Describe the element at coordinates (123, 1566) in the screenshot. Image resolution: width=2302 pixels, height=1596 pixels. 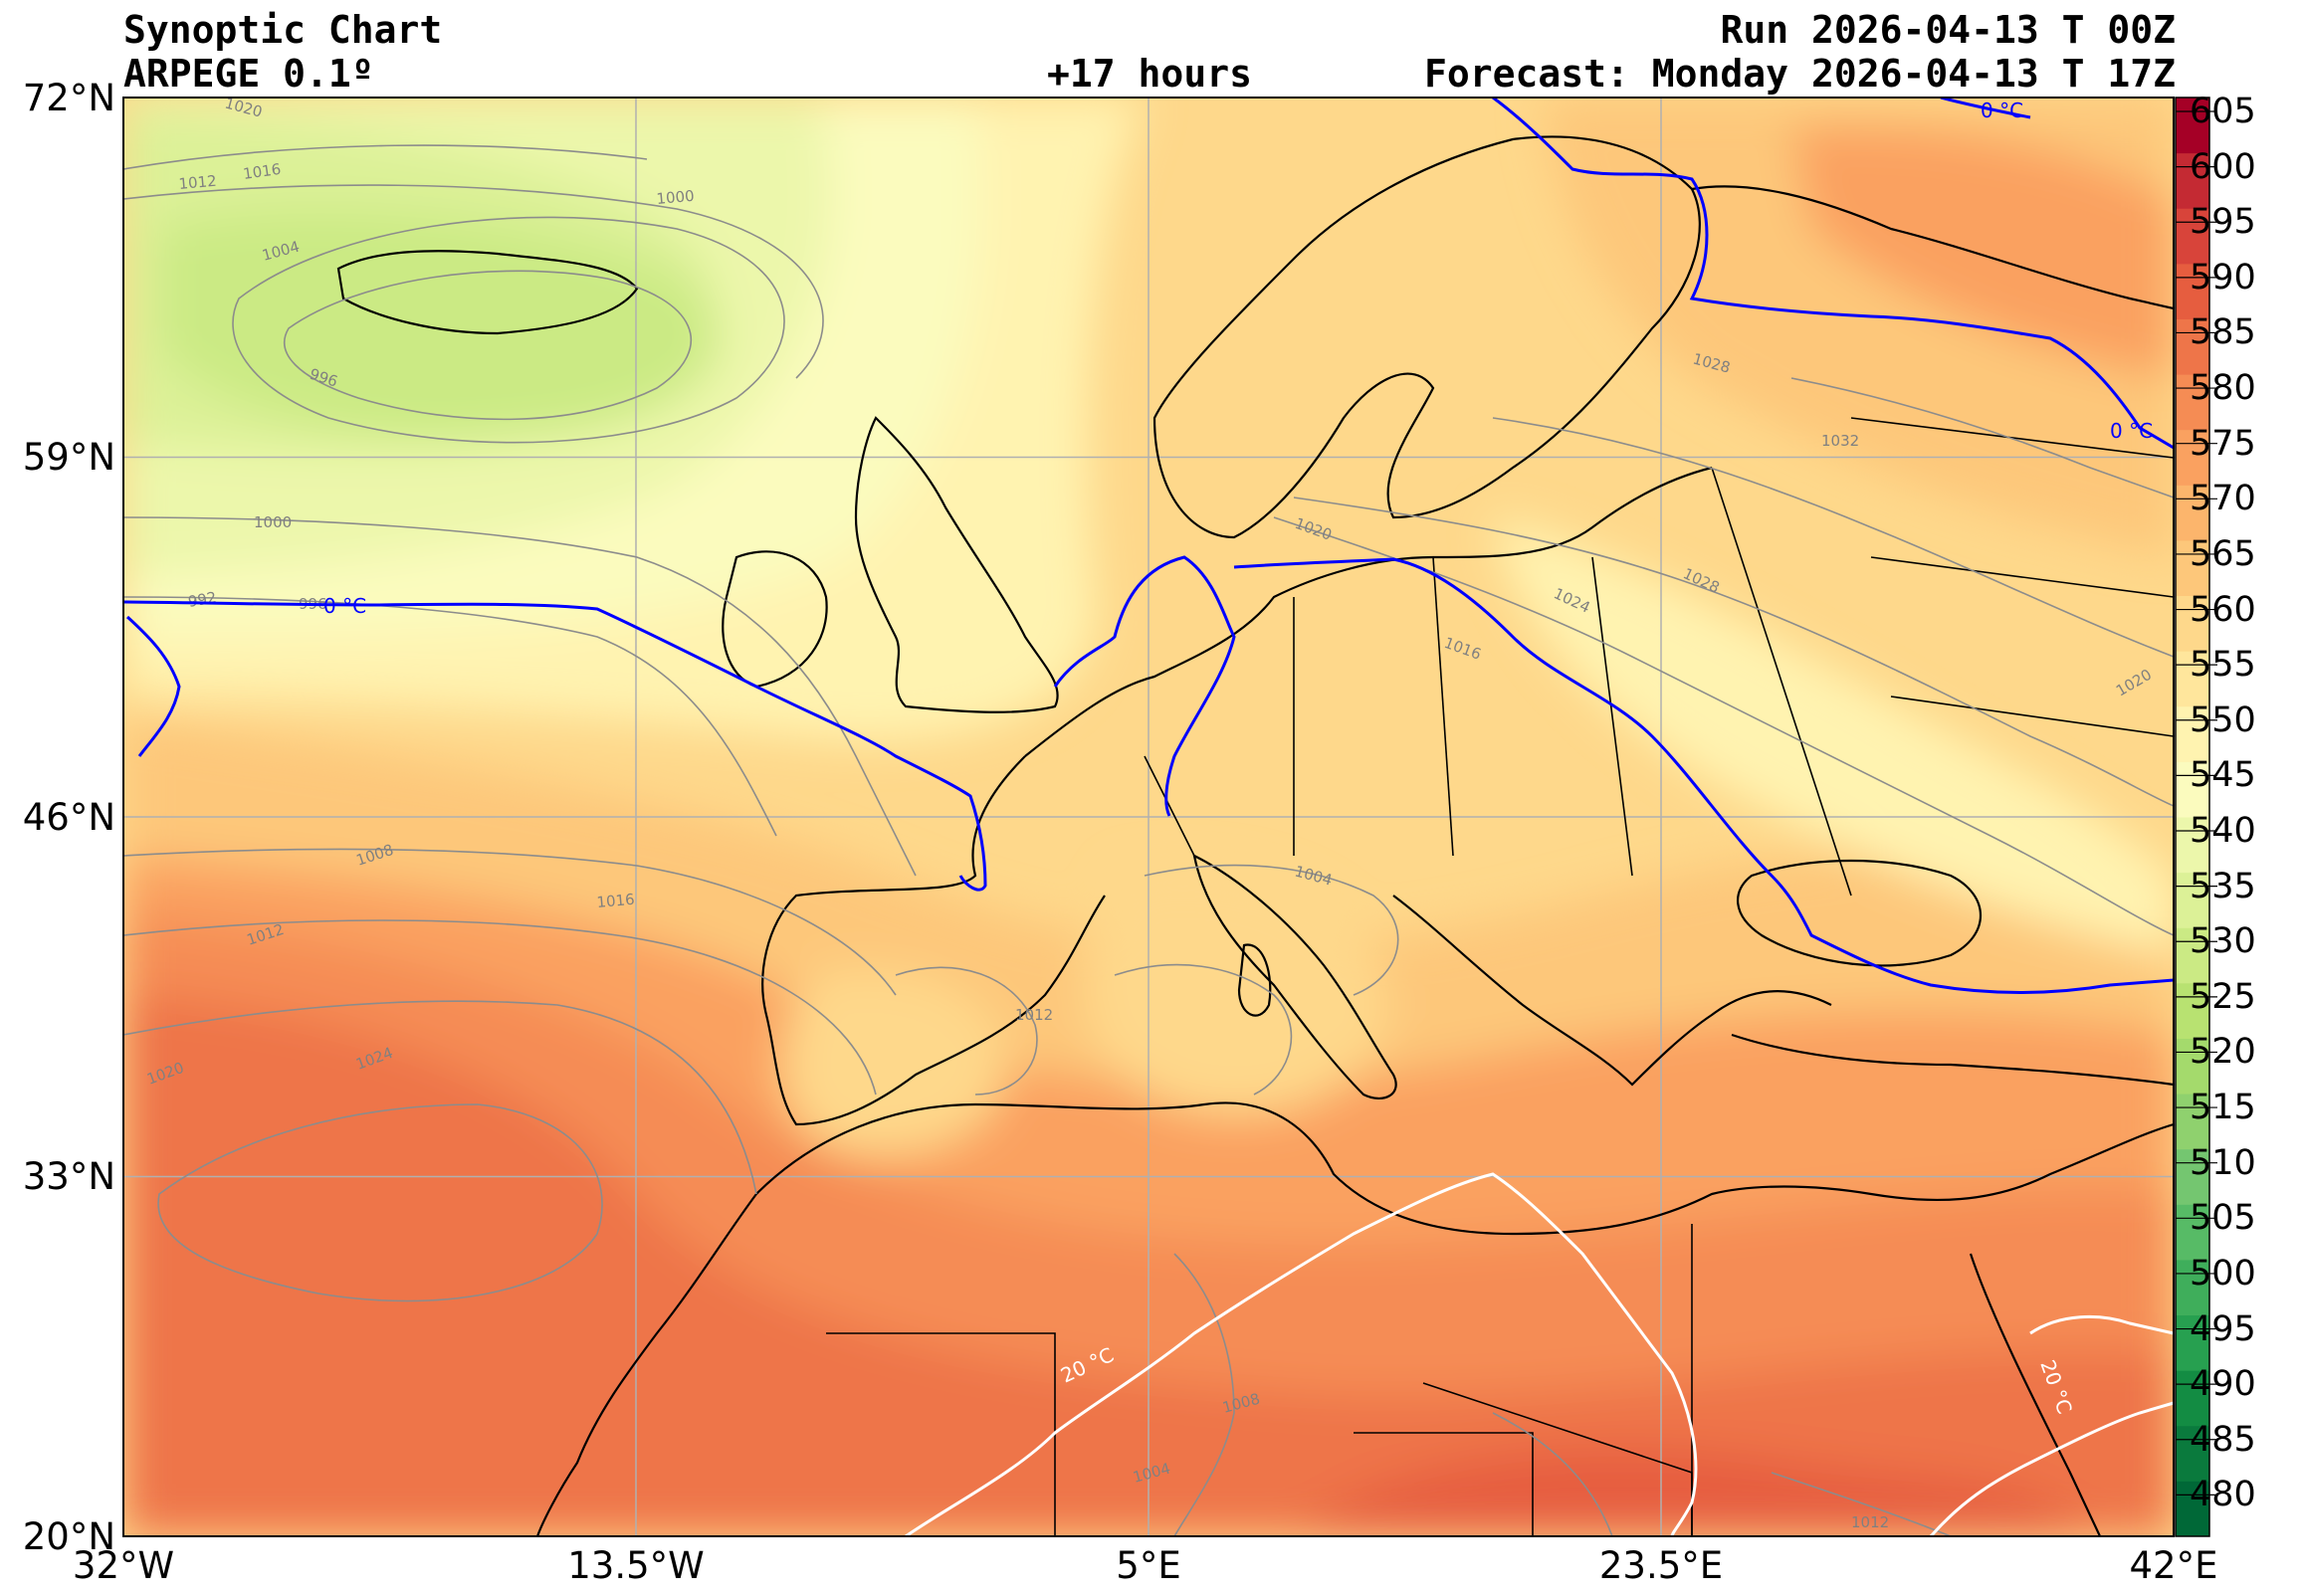
I see `longitude-tick-label: 32°W` at that location.